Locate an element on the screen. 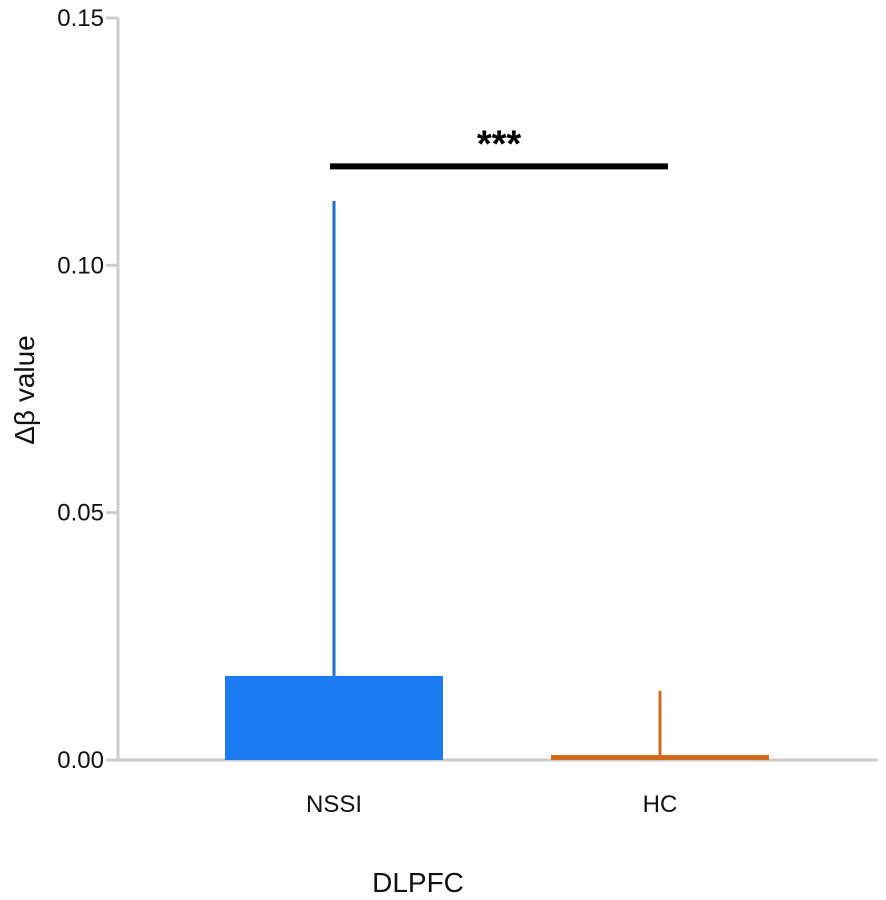 This screenshot has width=886, height=900. bar-hc is located at coordinates (660, 757).